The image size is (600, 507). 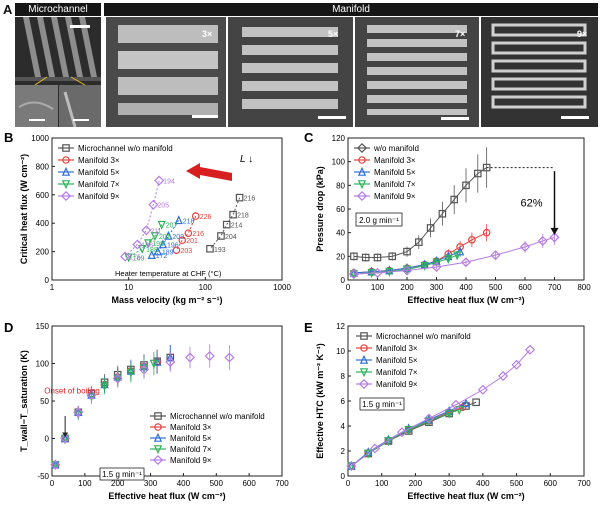 What do you see at coordinates (43, 364) in the screenshot?
I see `y-tick-label: 100` at bounding box center [43, 364].